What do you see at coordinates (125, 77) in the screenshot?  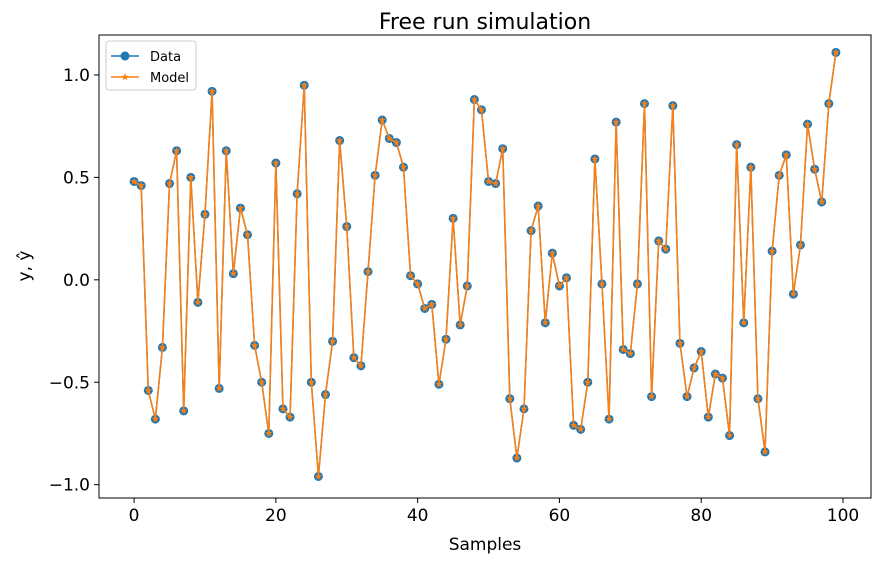 I see `legend-model-marker` at bounding box center [125, 77].